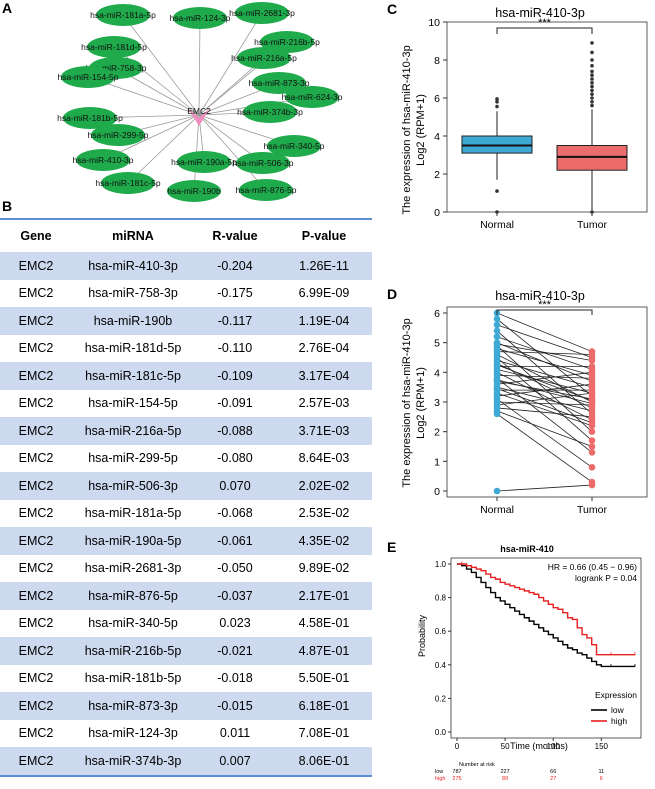 This screenshot has height=789, width=655. I want to click on mirna-node-label: hsa-miR-374b-3p, so click(270, 112).